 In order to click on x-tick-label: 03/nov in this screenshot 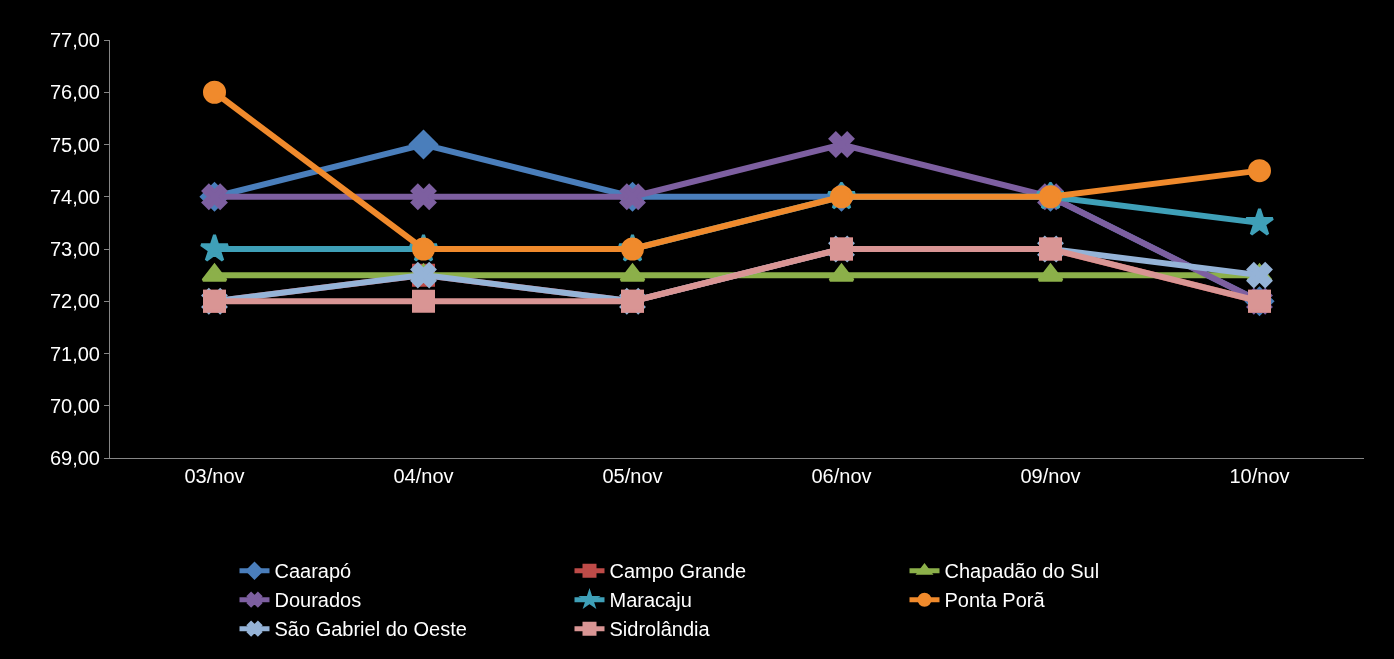, I will do `click(214, 476)`.